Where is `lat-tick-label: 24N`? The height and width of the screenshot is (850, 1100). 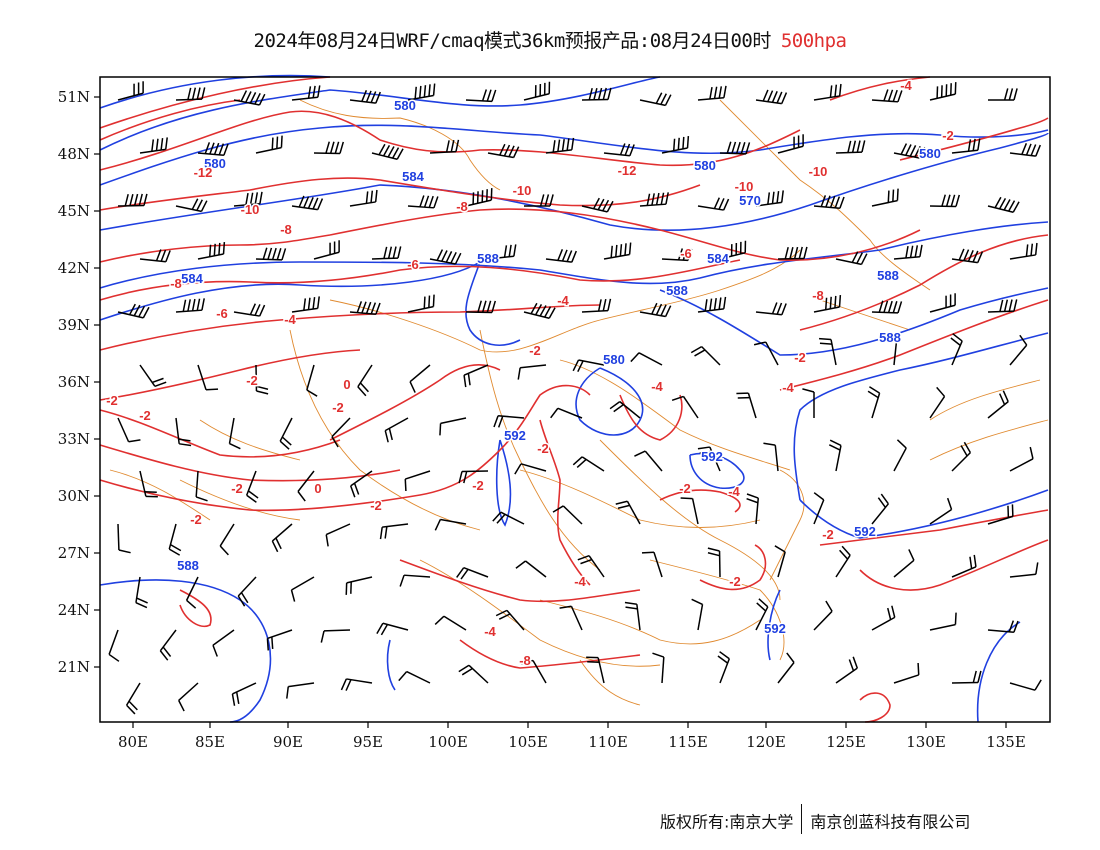
lat-tick-label: 24N is located at coordinates (74, 610).